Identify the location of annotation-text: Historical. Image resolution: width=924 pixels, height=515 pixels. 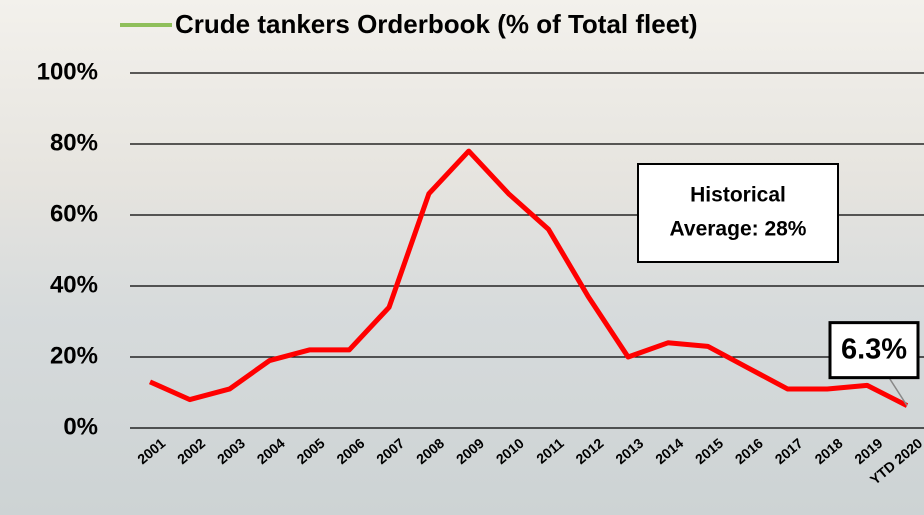
(738, 195).